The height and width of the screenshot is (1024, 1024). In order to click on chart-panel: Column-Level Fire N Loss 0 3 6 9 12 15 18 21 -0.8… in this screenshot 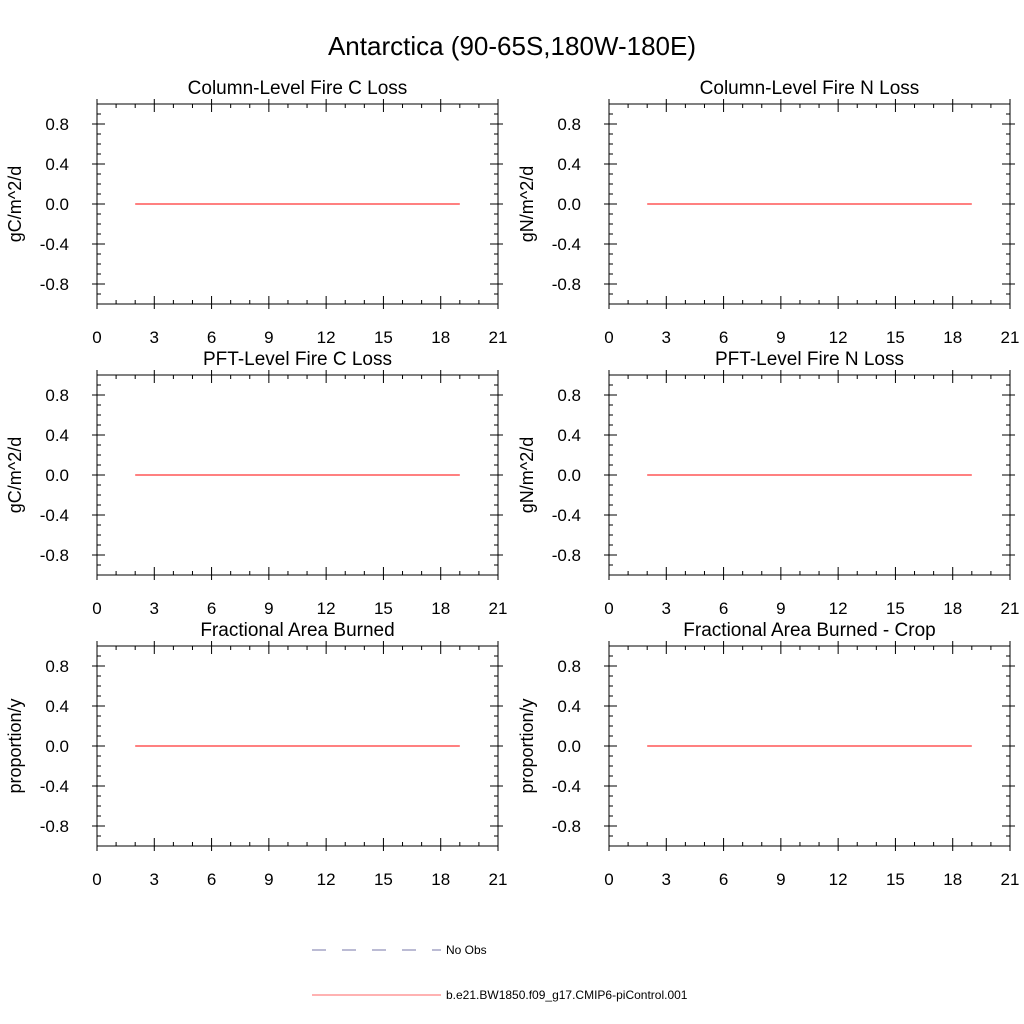, I will do `click(768, 212)`.